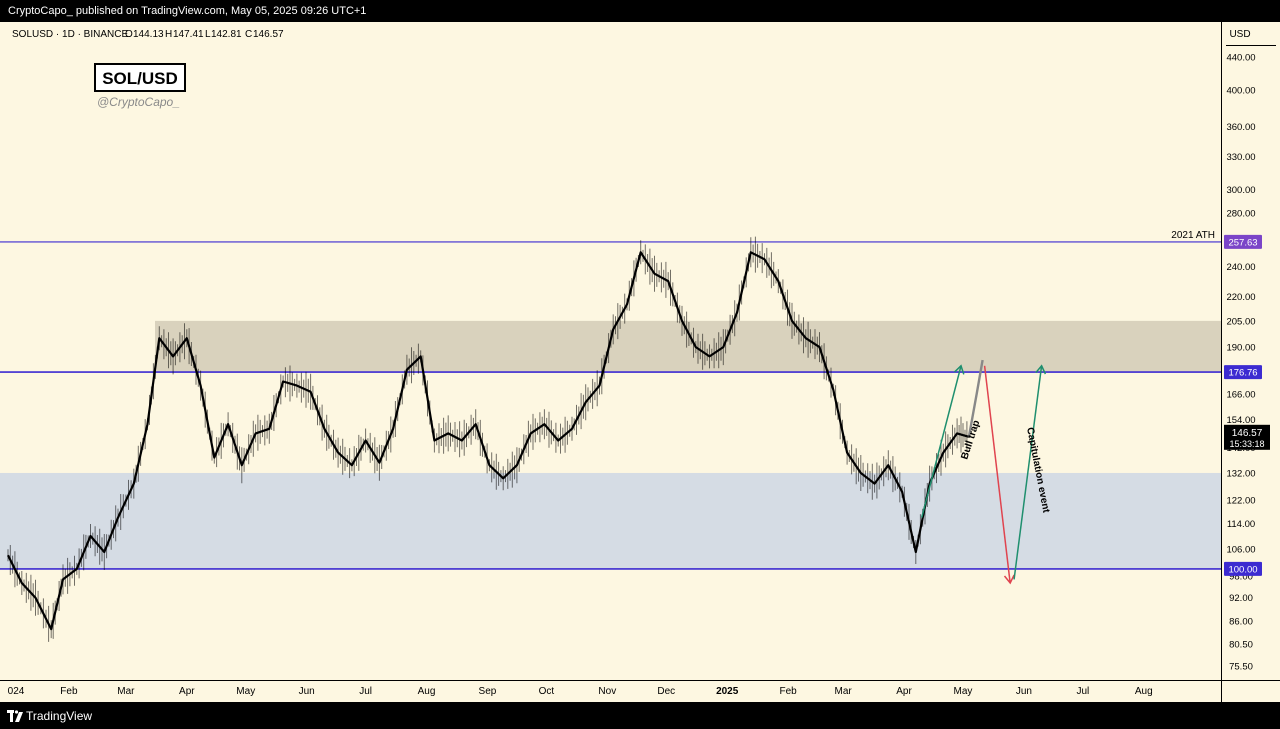 The height and width of the screenshot is (729, 1280). I want to click on ohlc-open-value: 144.13, so click(148, 34).